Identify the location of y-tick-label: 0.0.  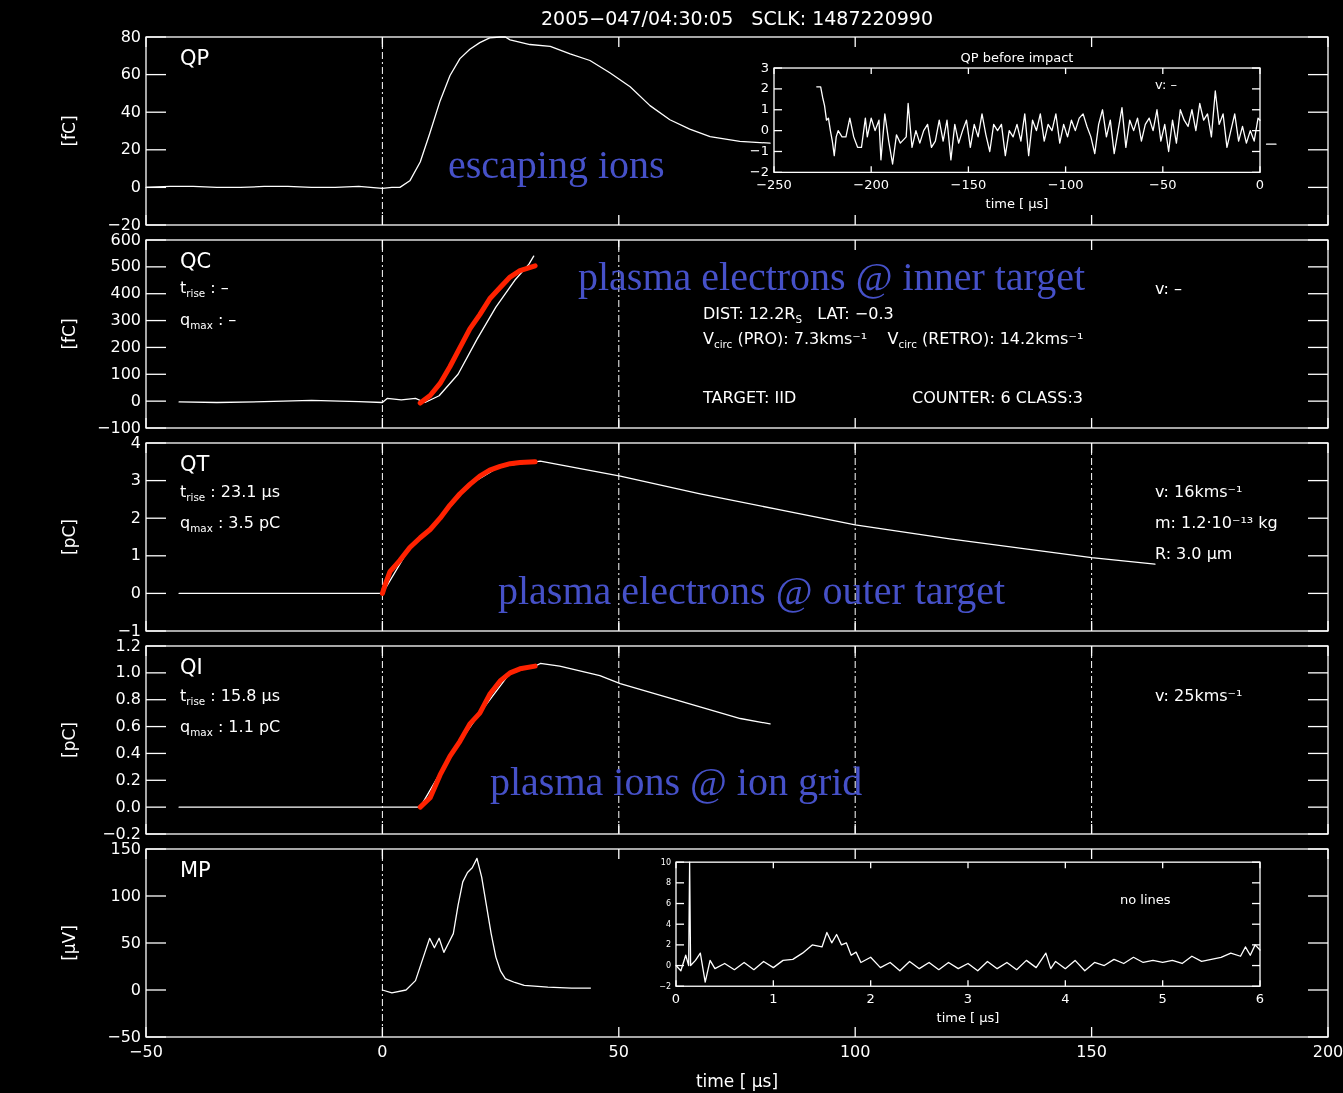
(128, 806).